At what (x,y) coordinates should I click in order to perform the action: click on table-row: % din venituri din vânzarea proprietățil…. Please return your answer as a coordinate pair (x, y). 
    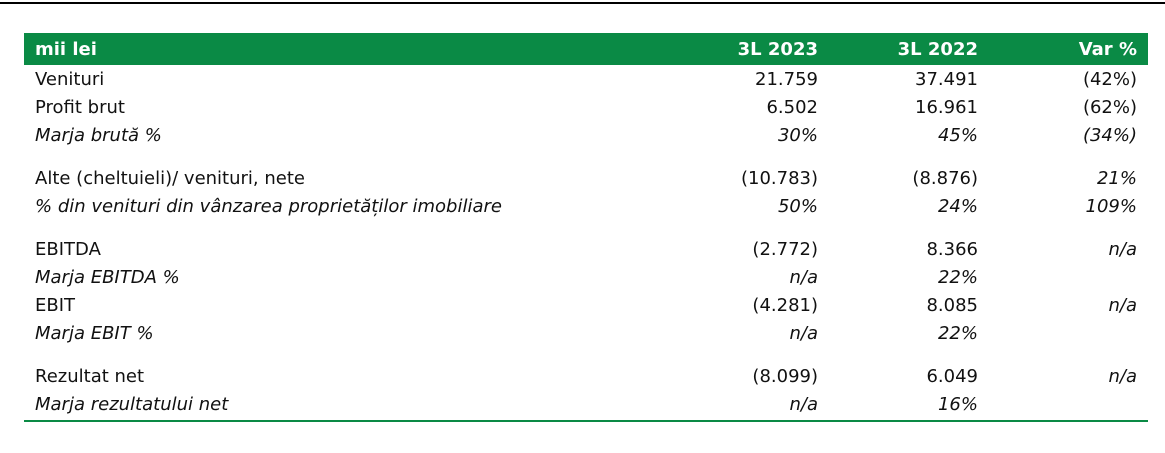
    Looking at the image, I should click on (586, 206).